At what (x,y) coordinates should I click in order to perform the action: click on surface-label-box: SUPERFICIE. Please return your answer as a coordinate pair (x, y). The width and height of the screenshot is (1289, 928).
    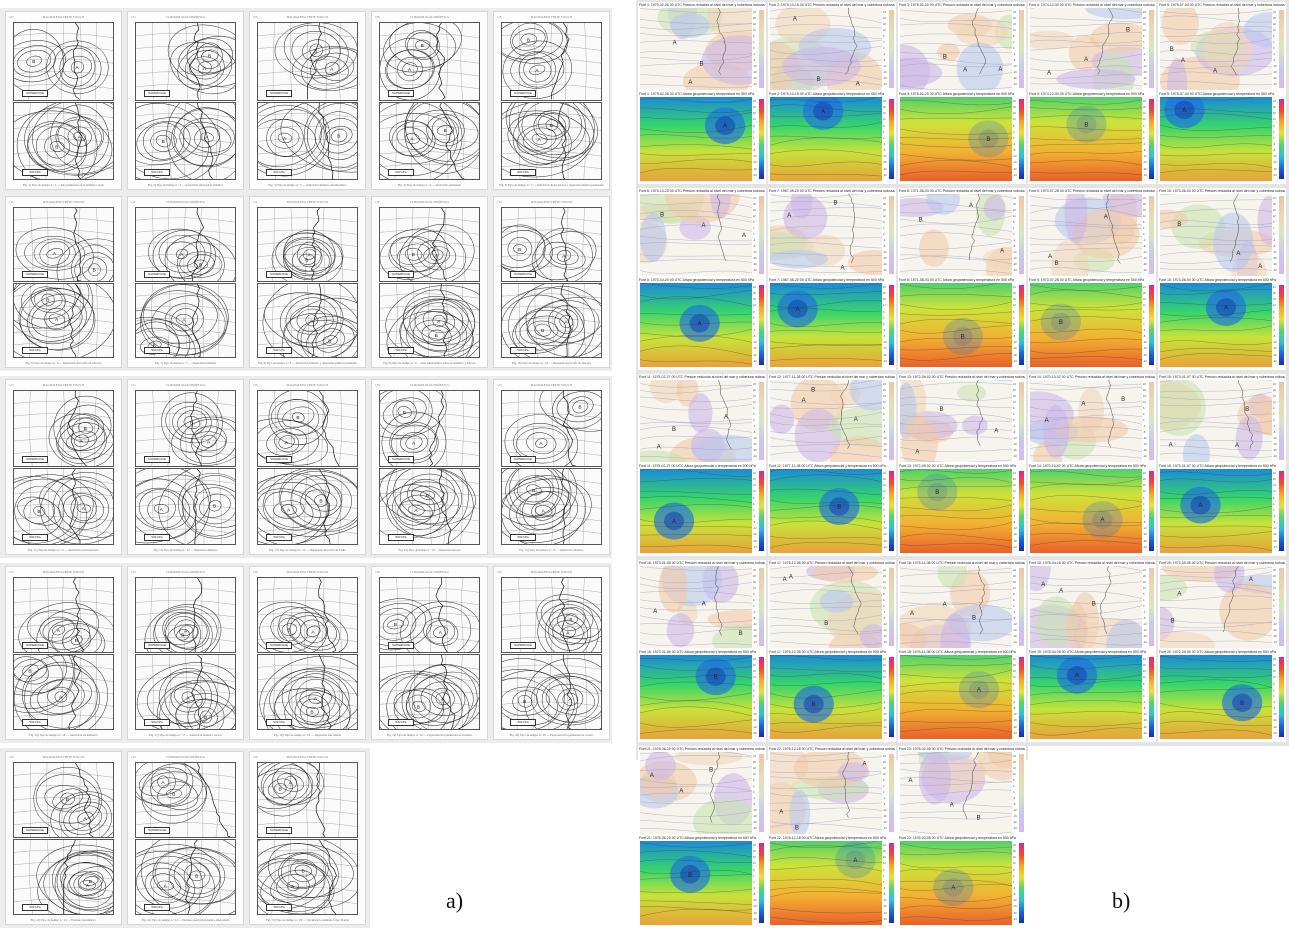
    Looking at the image, I should click on (157, 830).